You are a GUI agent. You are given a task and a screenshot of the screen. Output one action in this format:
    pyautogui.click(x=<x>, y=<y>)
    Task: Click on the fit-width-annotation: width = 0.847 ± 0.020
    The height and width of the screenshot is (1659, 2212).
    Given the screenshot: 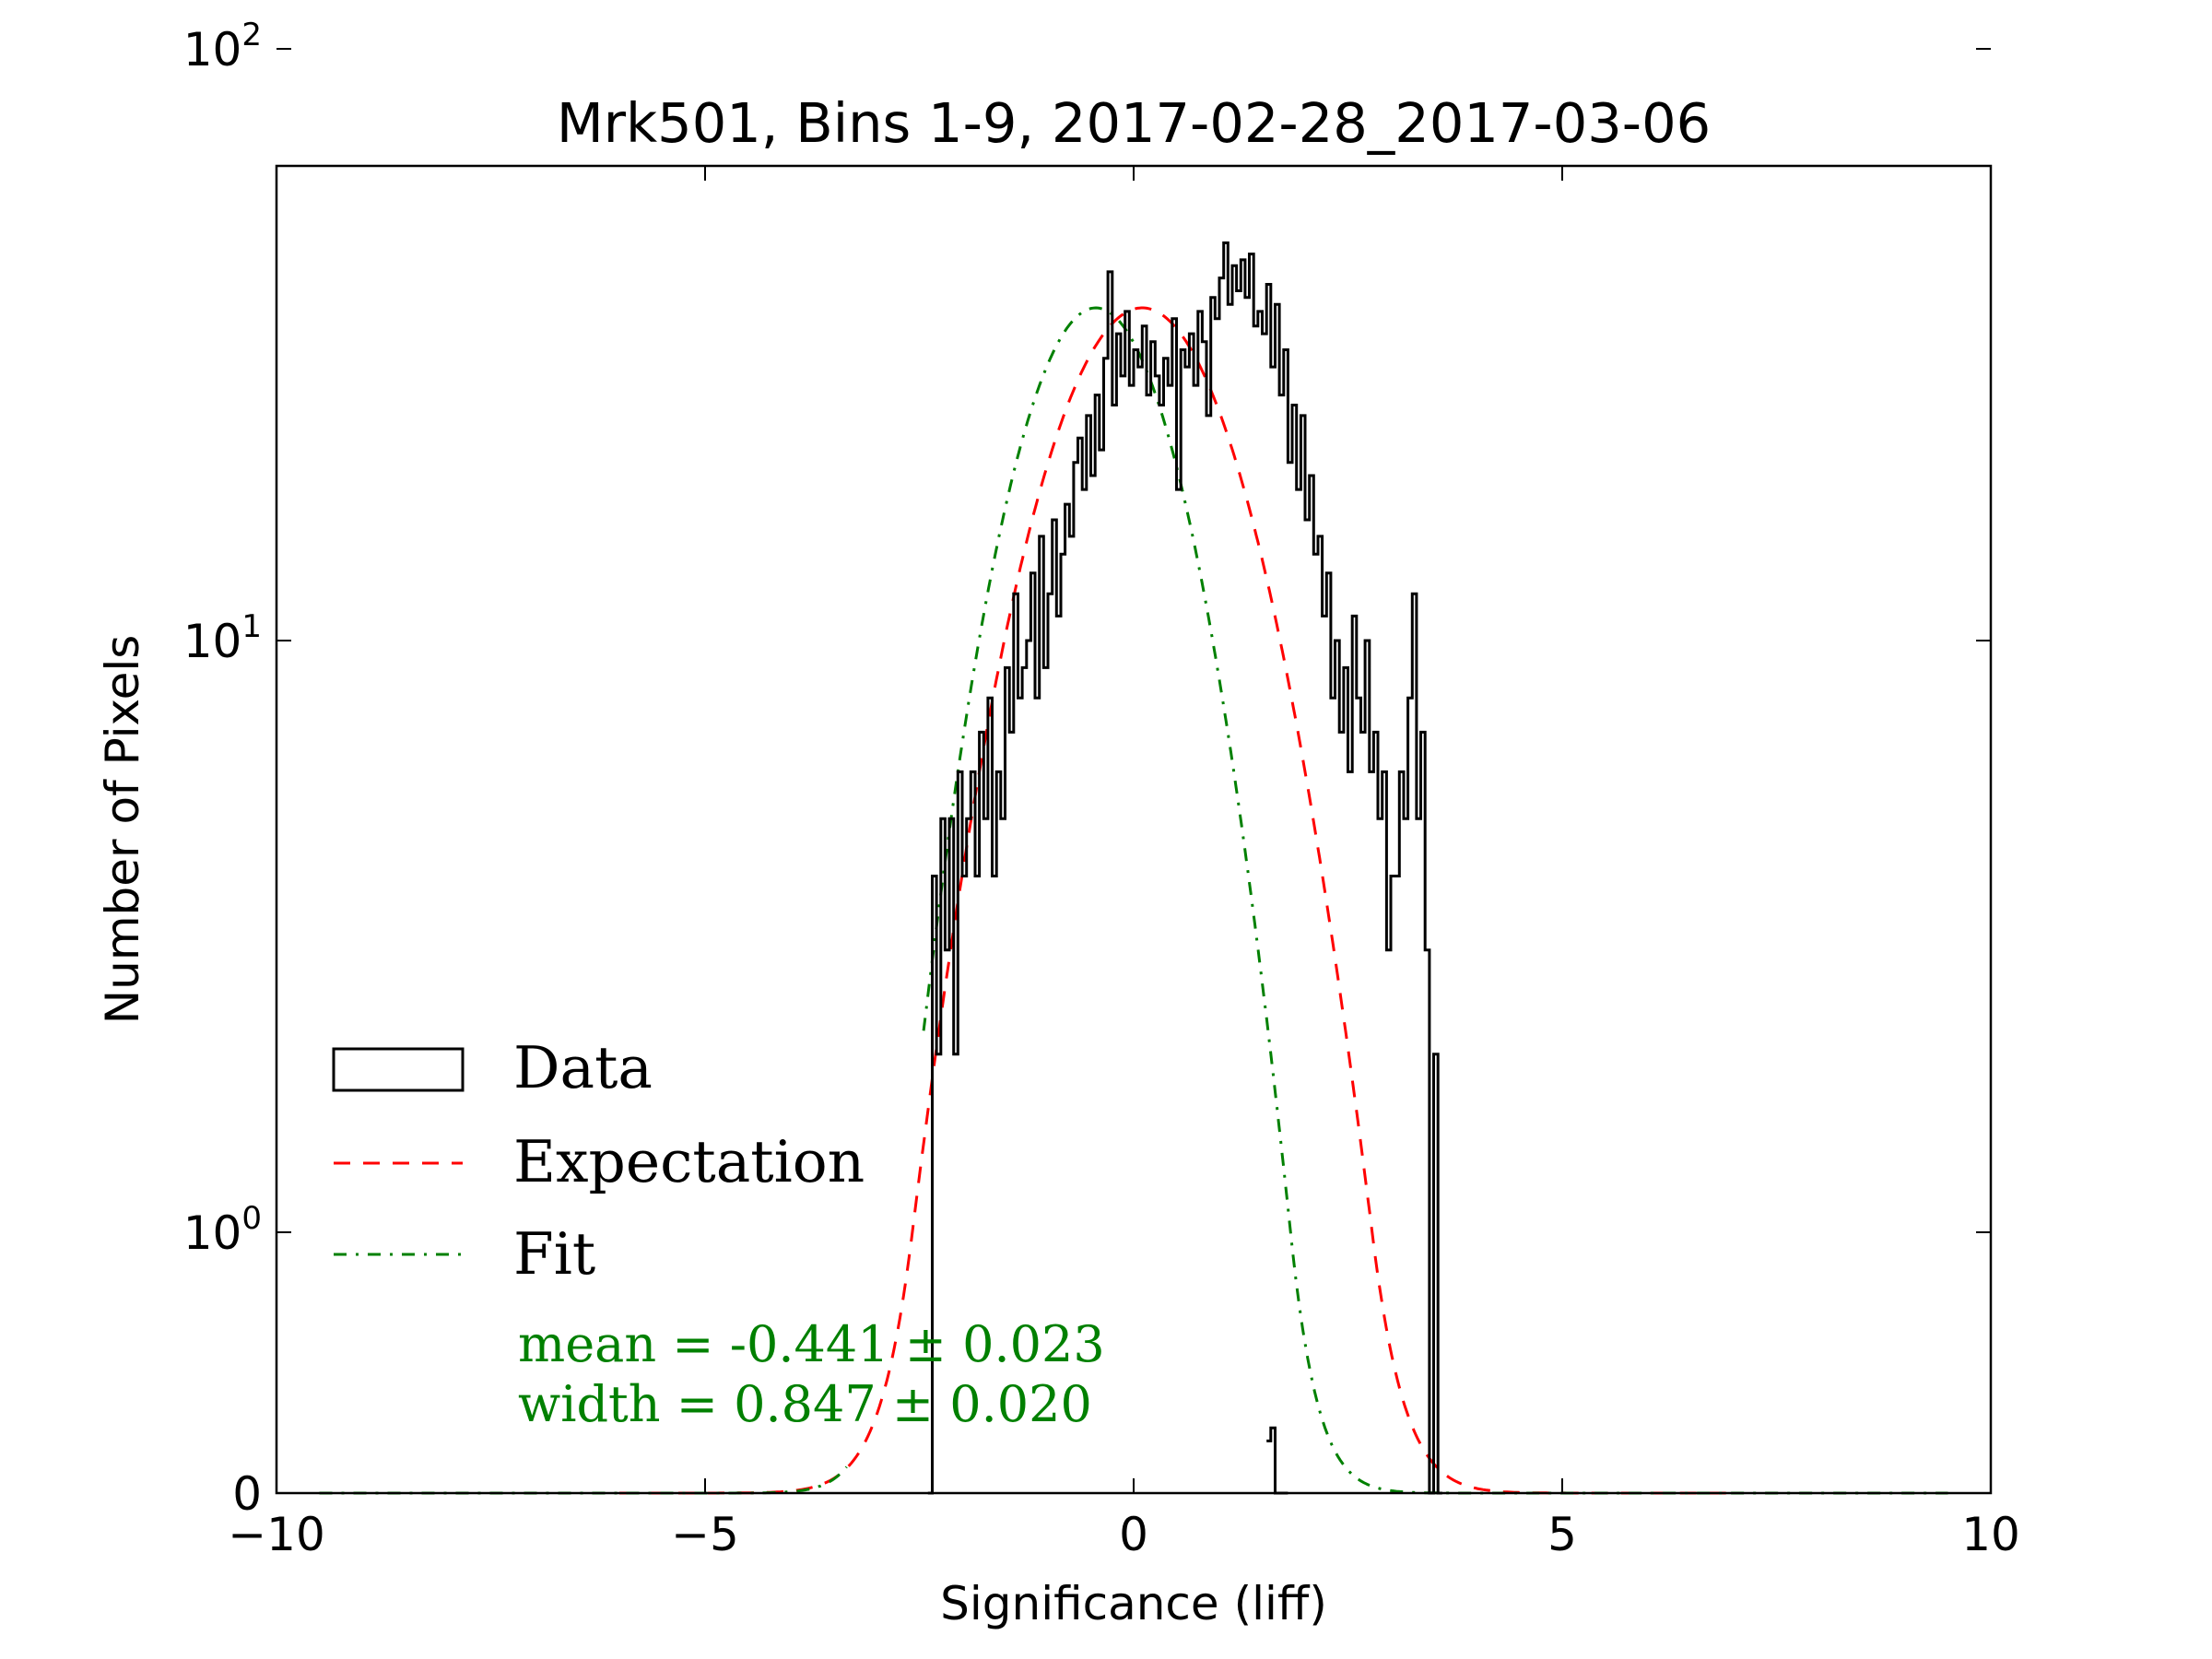 What is the action you would take?
    pyautogui.click(x=805, y=1404)
    